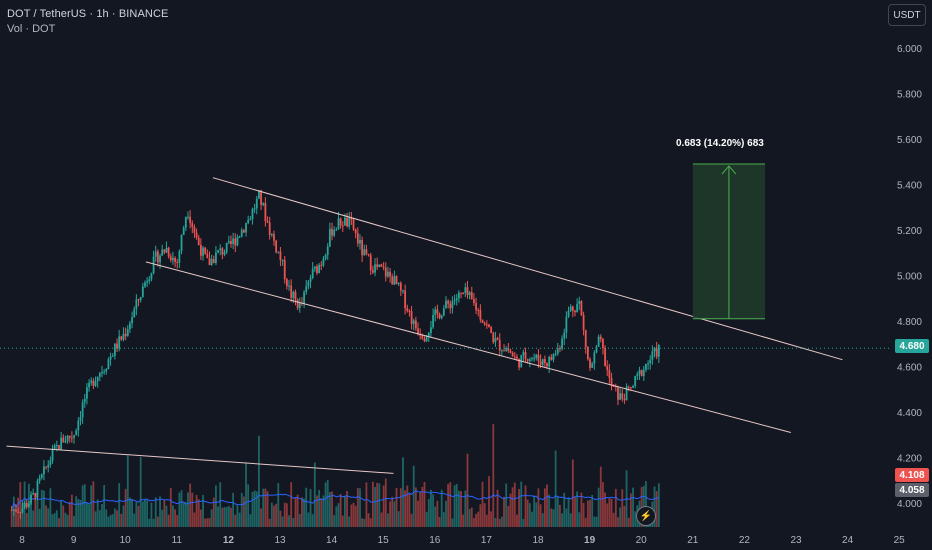  Describe the element at coordinates (646, 516) in the screenshot. I see `lightning-icon: ⚡` at that location.